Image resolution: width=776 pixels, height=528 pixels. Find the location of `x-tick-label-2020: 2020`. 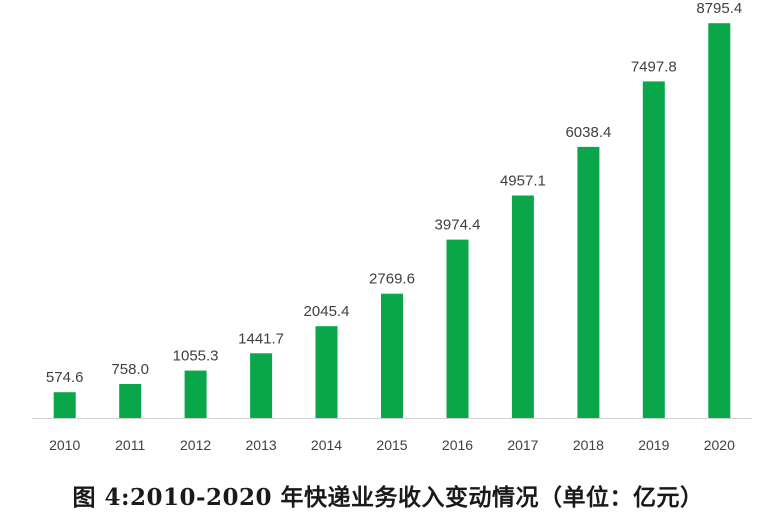

x-tick-label-2020: 2020 is located at coordinates (719, 445).